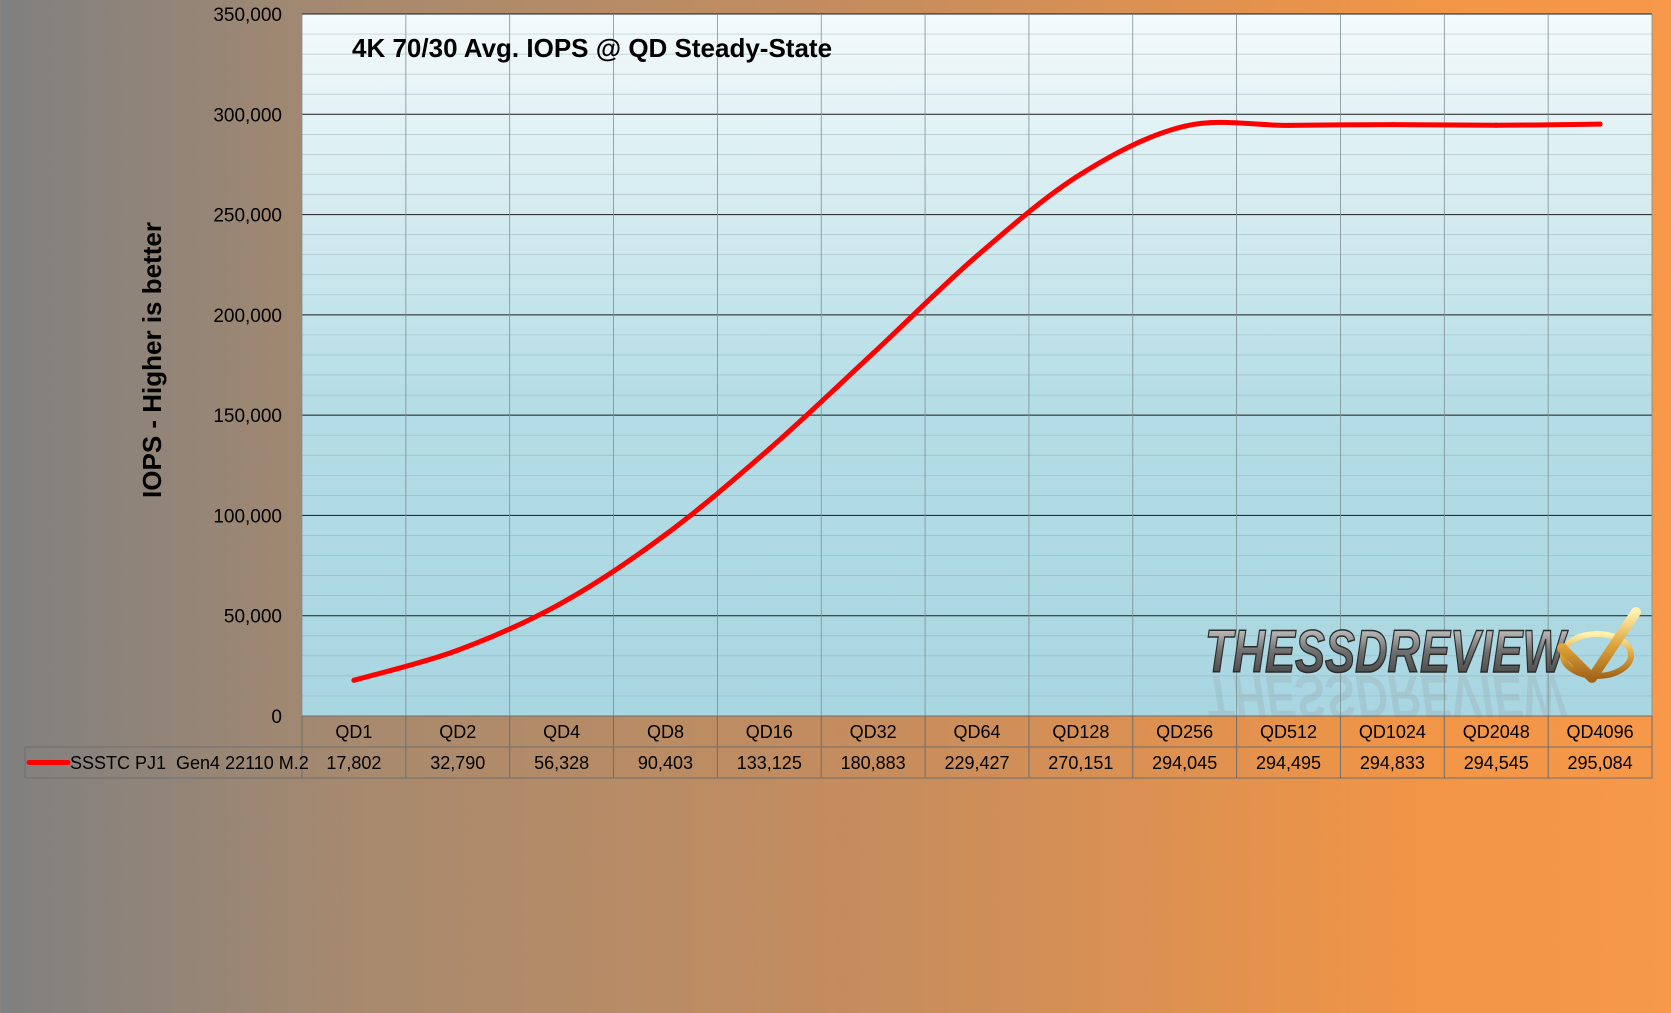  I want to click on x-category-label: QD16, so click(769, 732).